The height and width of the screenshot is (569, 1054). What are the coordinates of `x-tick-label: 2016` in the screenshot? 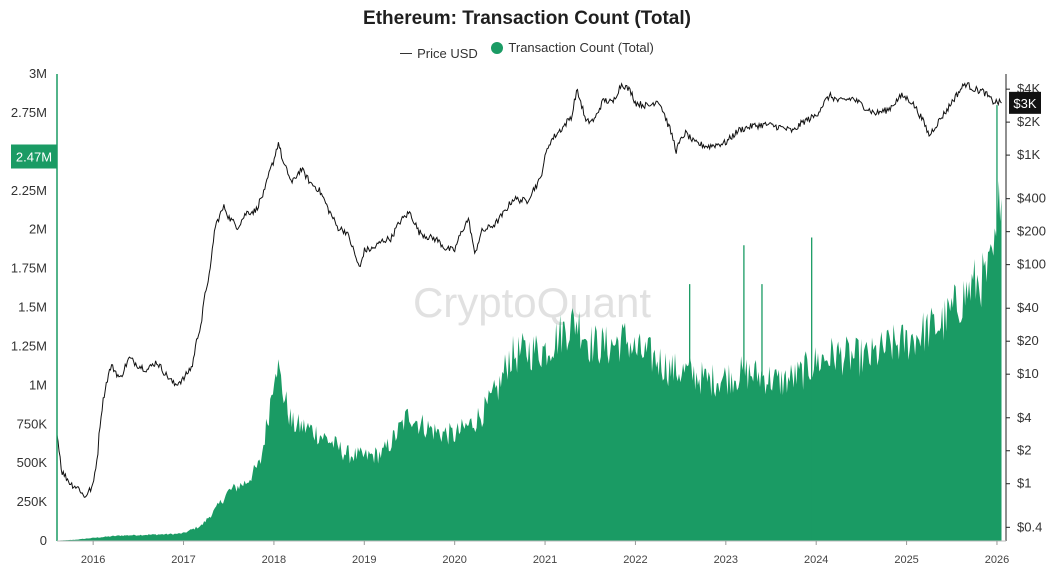 It's located at (93, 560).